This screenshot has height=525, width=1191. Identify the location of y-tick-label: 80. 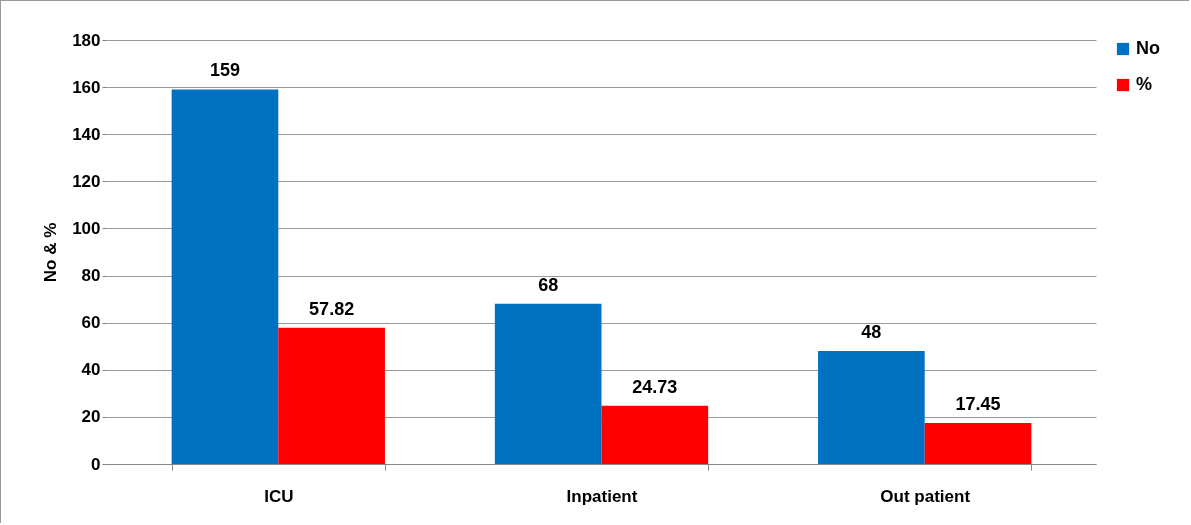
(91, 276).